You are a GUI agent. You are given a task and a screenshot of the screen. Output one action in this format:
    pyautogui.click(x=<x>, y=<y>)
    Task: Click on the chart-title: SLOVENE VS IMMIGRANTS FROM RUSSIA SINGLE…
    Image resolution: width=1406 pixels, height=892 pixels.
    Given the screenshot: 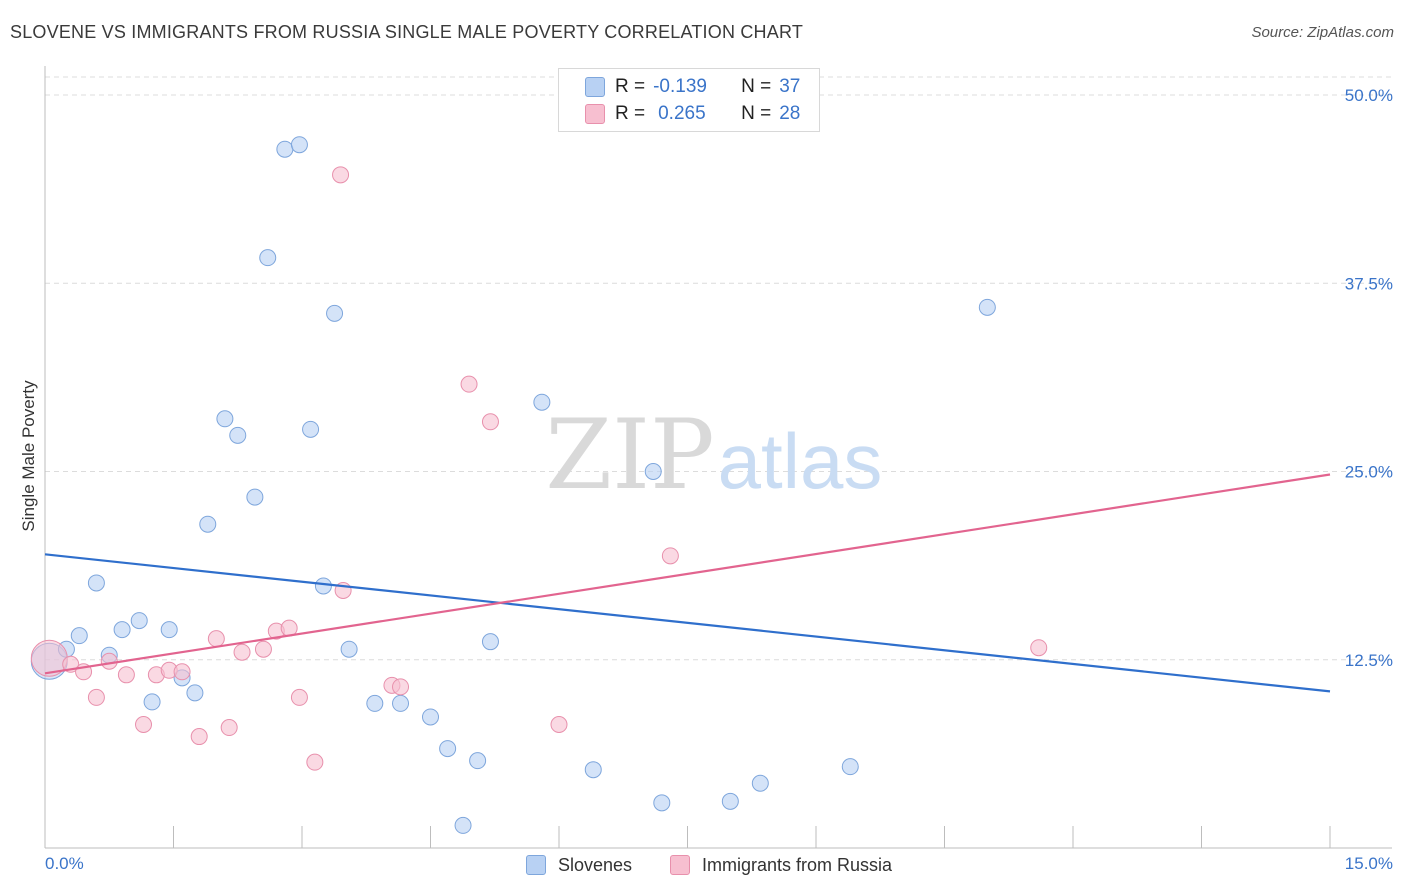 What is the action you would take?
    pyautogui.click(x=407, y=32)
    